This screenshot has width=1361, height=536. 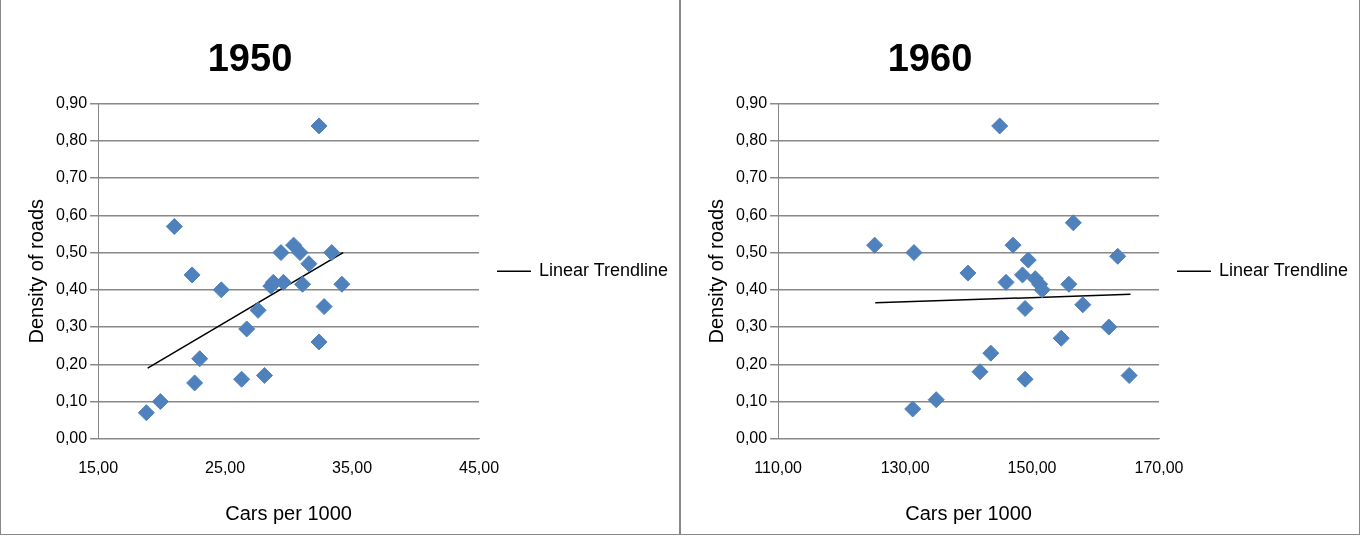 I want to click on x-tick-label: 170,00, so click(x=1159, y=467).